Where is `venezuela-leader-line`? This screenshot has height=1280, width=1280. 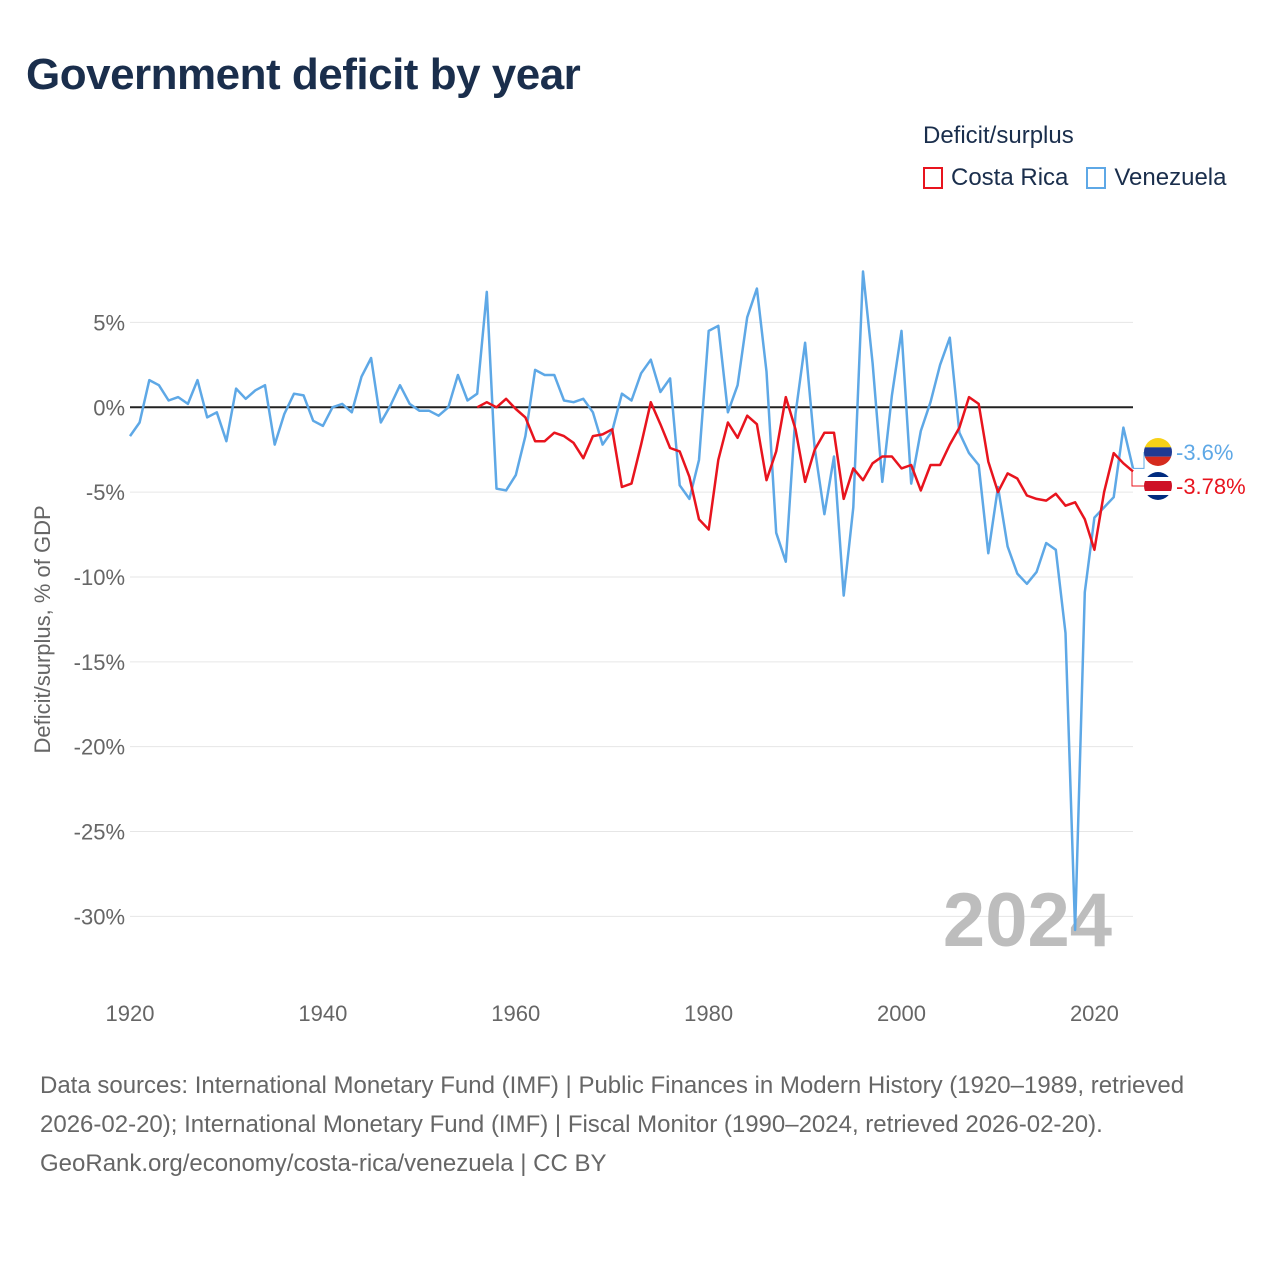
venezuela-leader-line is located at coordinates (1139, 460).